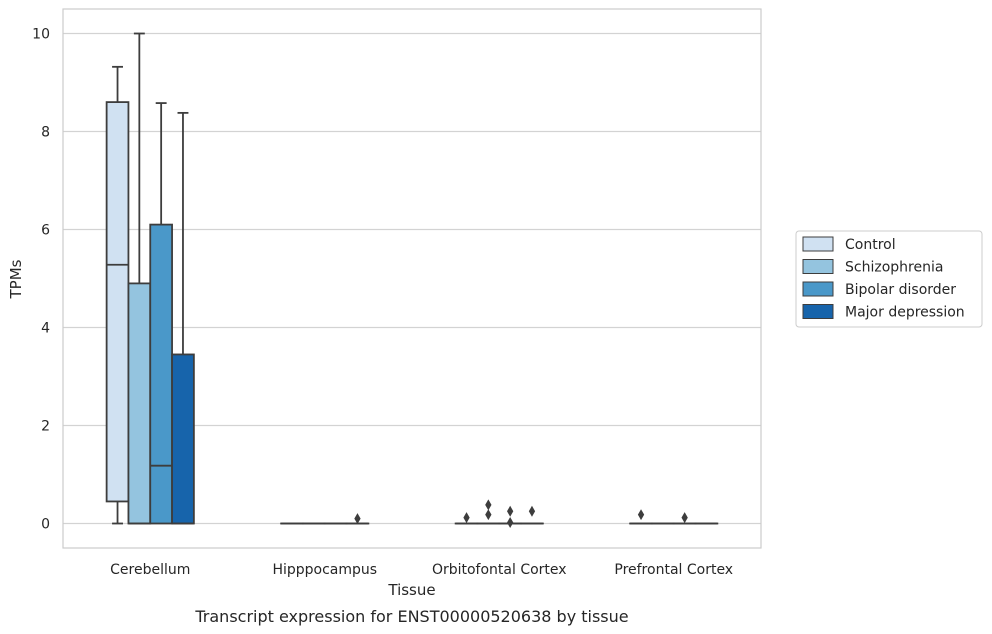 The width and height of the screenshot is (992, 634). I want to click on legend-entry-label: Control, so click(870, 245).